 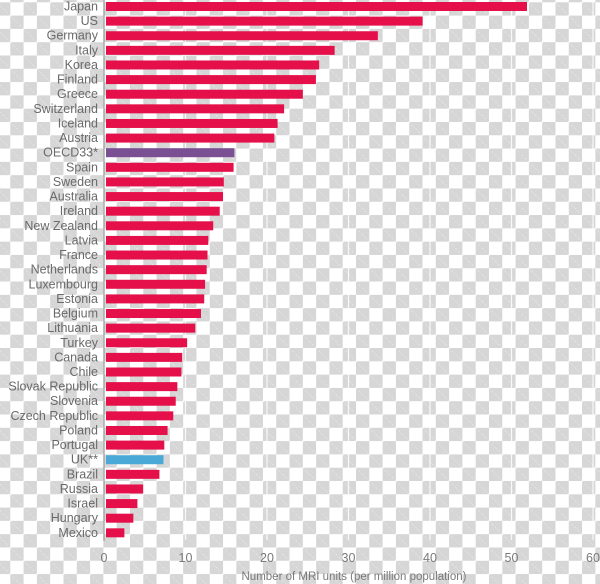 What do you see at coordinates (79, 343) in the screenshot?
I see `category-label: Turkey` at bounding box center [79, 343].